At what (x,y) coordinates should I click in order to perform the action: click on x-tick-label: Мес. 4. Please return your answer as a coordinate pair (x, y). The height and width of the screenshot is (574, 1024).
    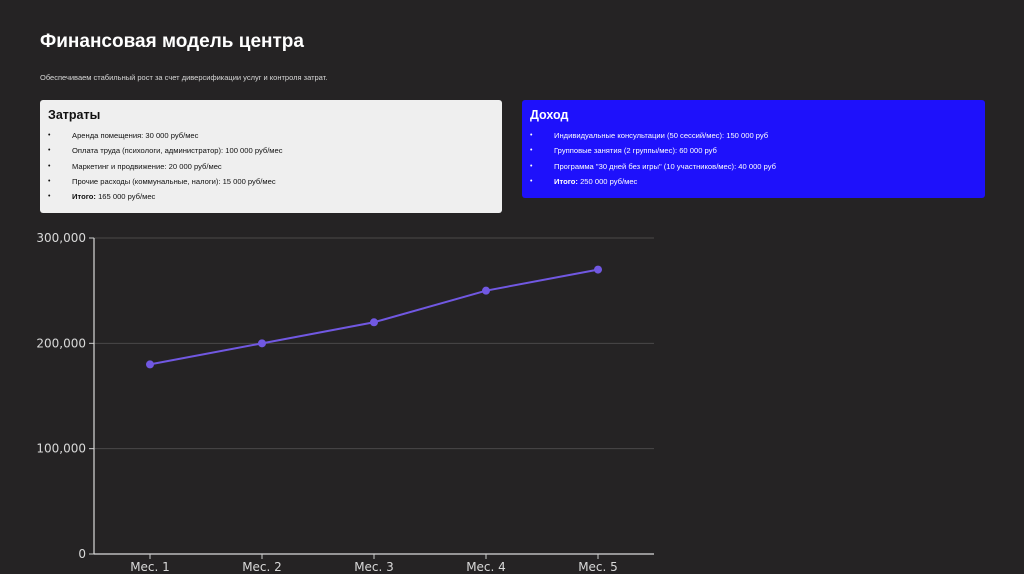
    Looking at the image, I should click on (486, 567).